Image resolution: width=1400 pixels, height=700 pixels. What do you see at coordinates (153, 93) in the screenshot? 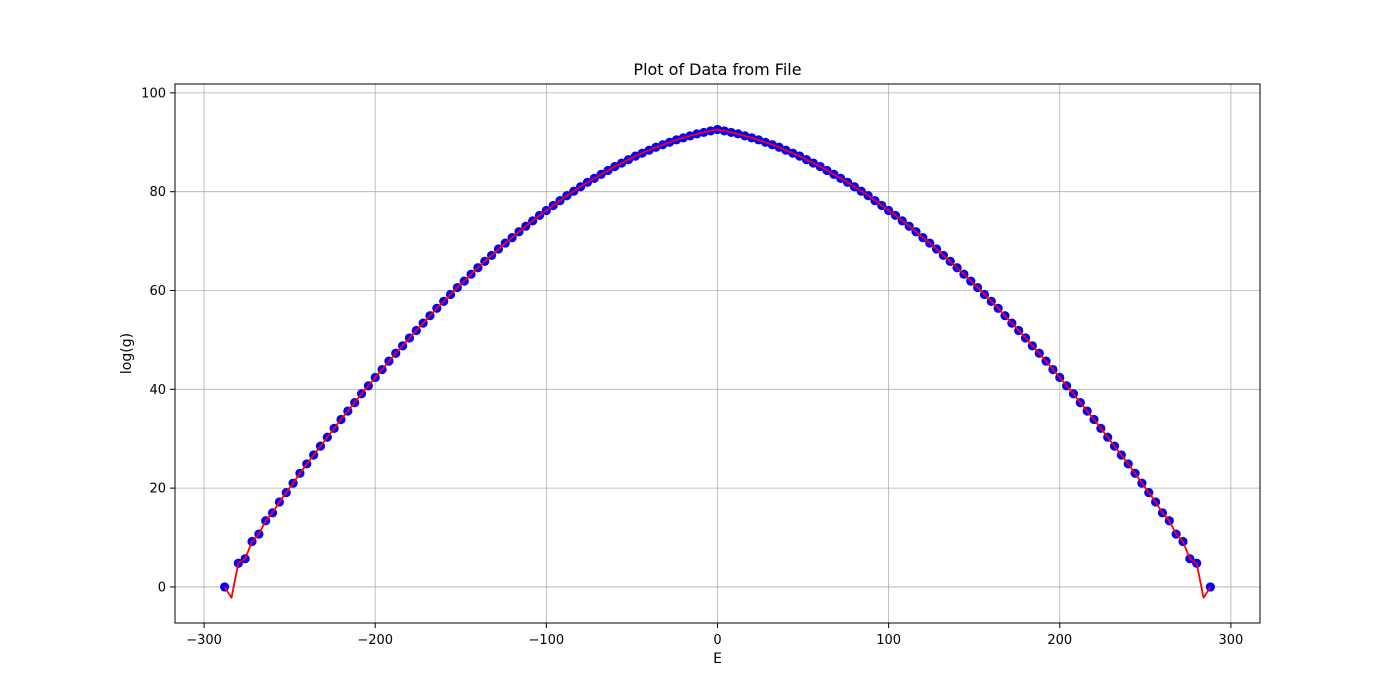
I see `y-tick-label: 100` at bounding box center [153, 93].